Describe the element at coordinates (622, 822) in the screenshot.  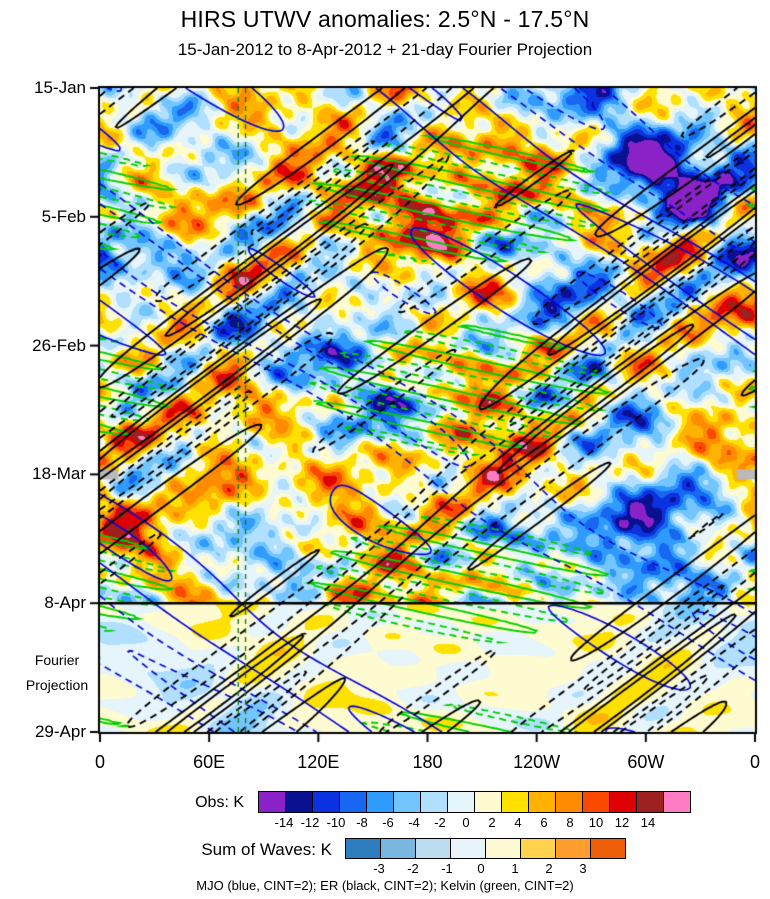
I see `colorbar-tick-label: 12` at that location.